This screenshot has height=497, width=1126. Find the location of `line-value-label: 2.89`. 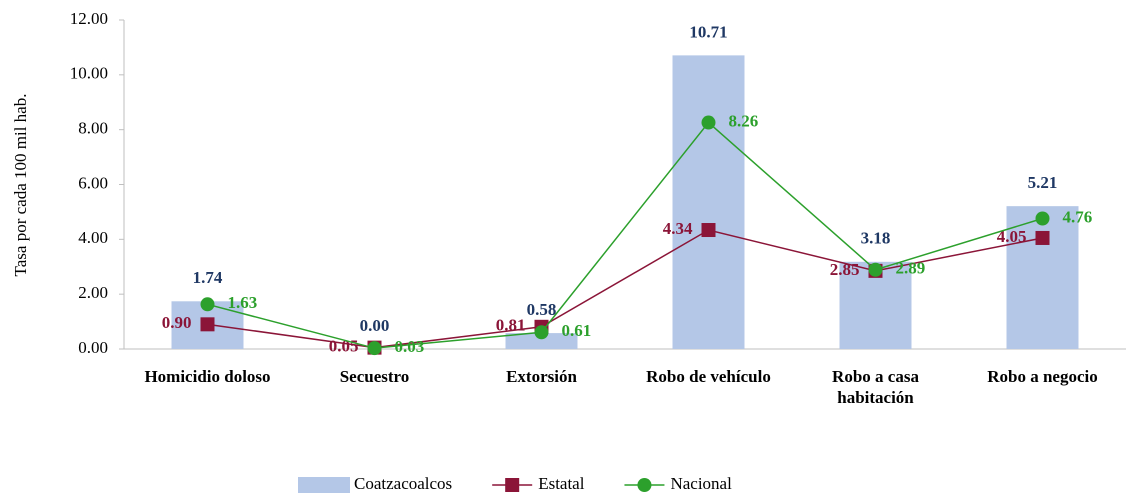

line-value-label: 2.89 is located at coordinates (911, 268).